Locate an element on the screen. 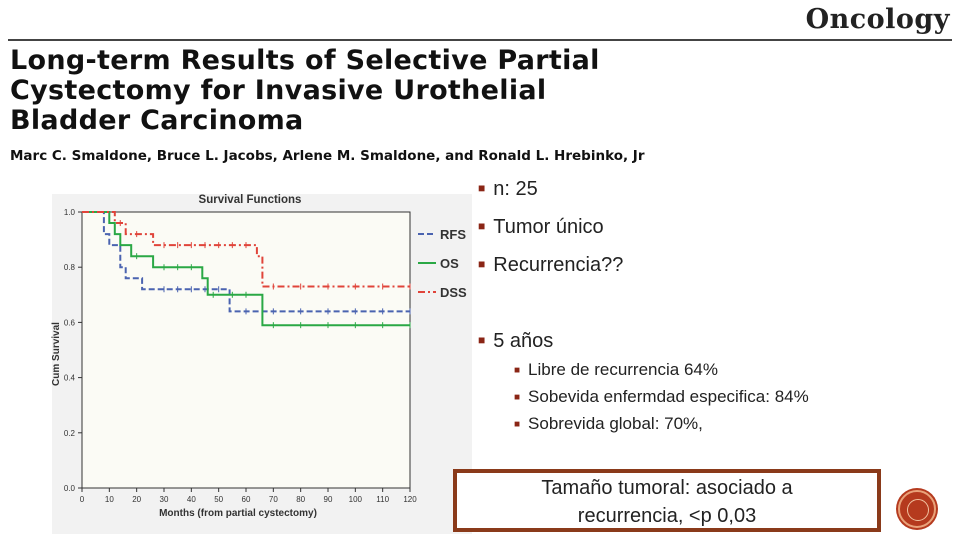 This screenshot has height=540, width=960. bullet-tumor: ■ Tumor único is located at coordinates (541, 227).